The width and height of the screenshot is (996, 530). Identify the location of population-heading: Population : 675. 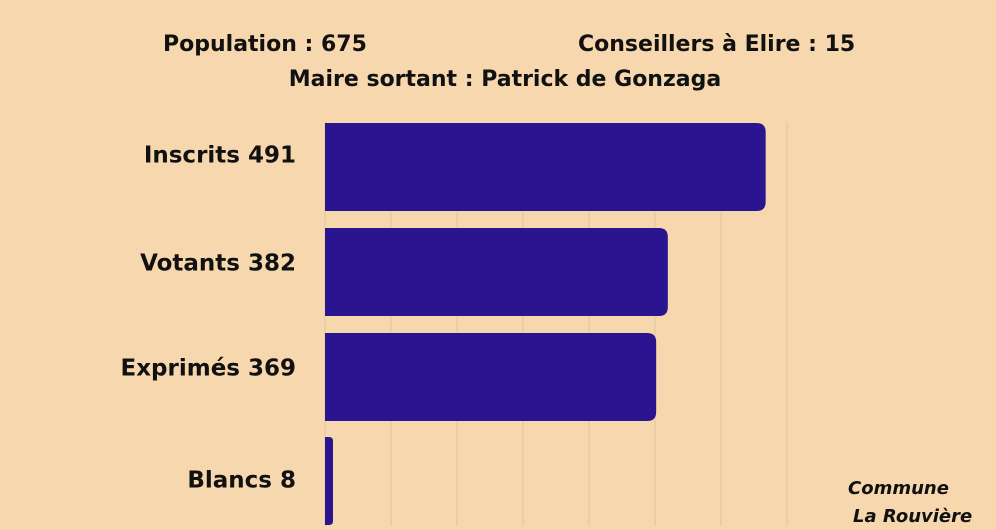
(265, 44).